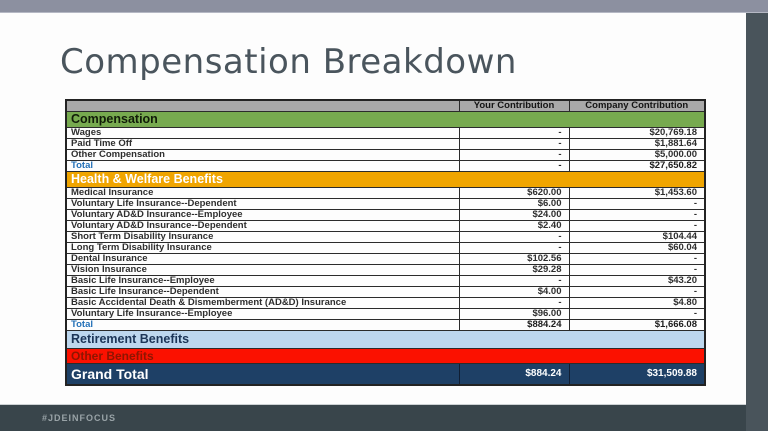 Image resolution: width=768 pixels, height=431 pixels. I want to click on table-row: Medical Insurance $620.00 $1,453.60, so click(385, 193).